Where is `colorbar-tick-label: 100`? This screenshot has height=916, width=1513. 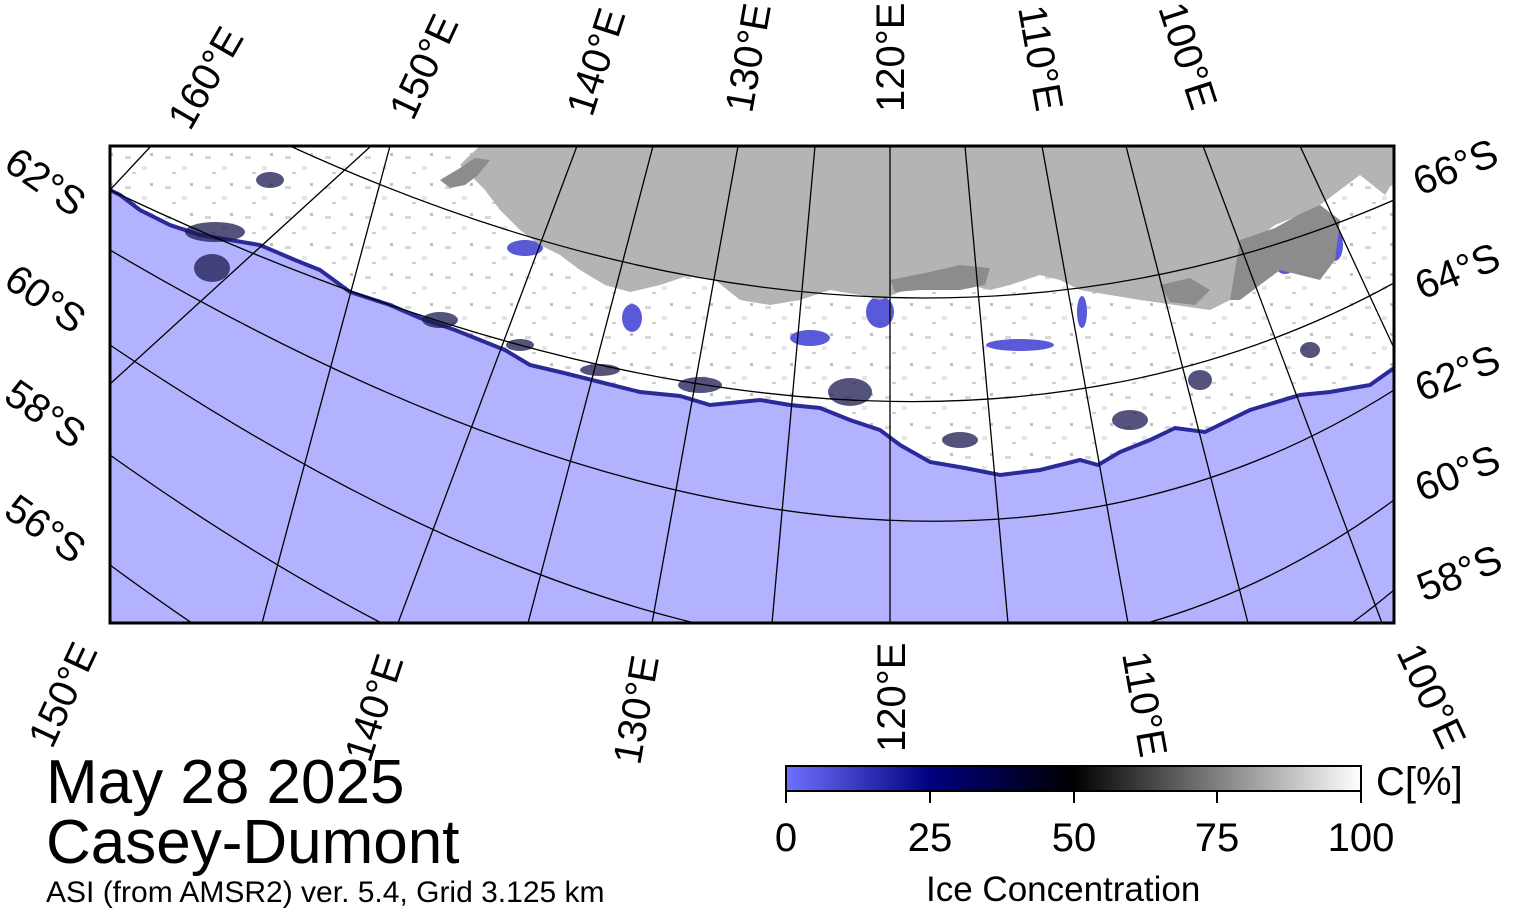 colorbar-tick-label: 100 is located at coordinates (1361, 838).